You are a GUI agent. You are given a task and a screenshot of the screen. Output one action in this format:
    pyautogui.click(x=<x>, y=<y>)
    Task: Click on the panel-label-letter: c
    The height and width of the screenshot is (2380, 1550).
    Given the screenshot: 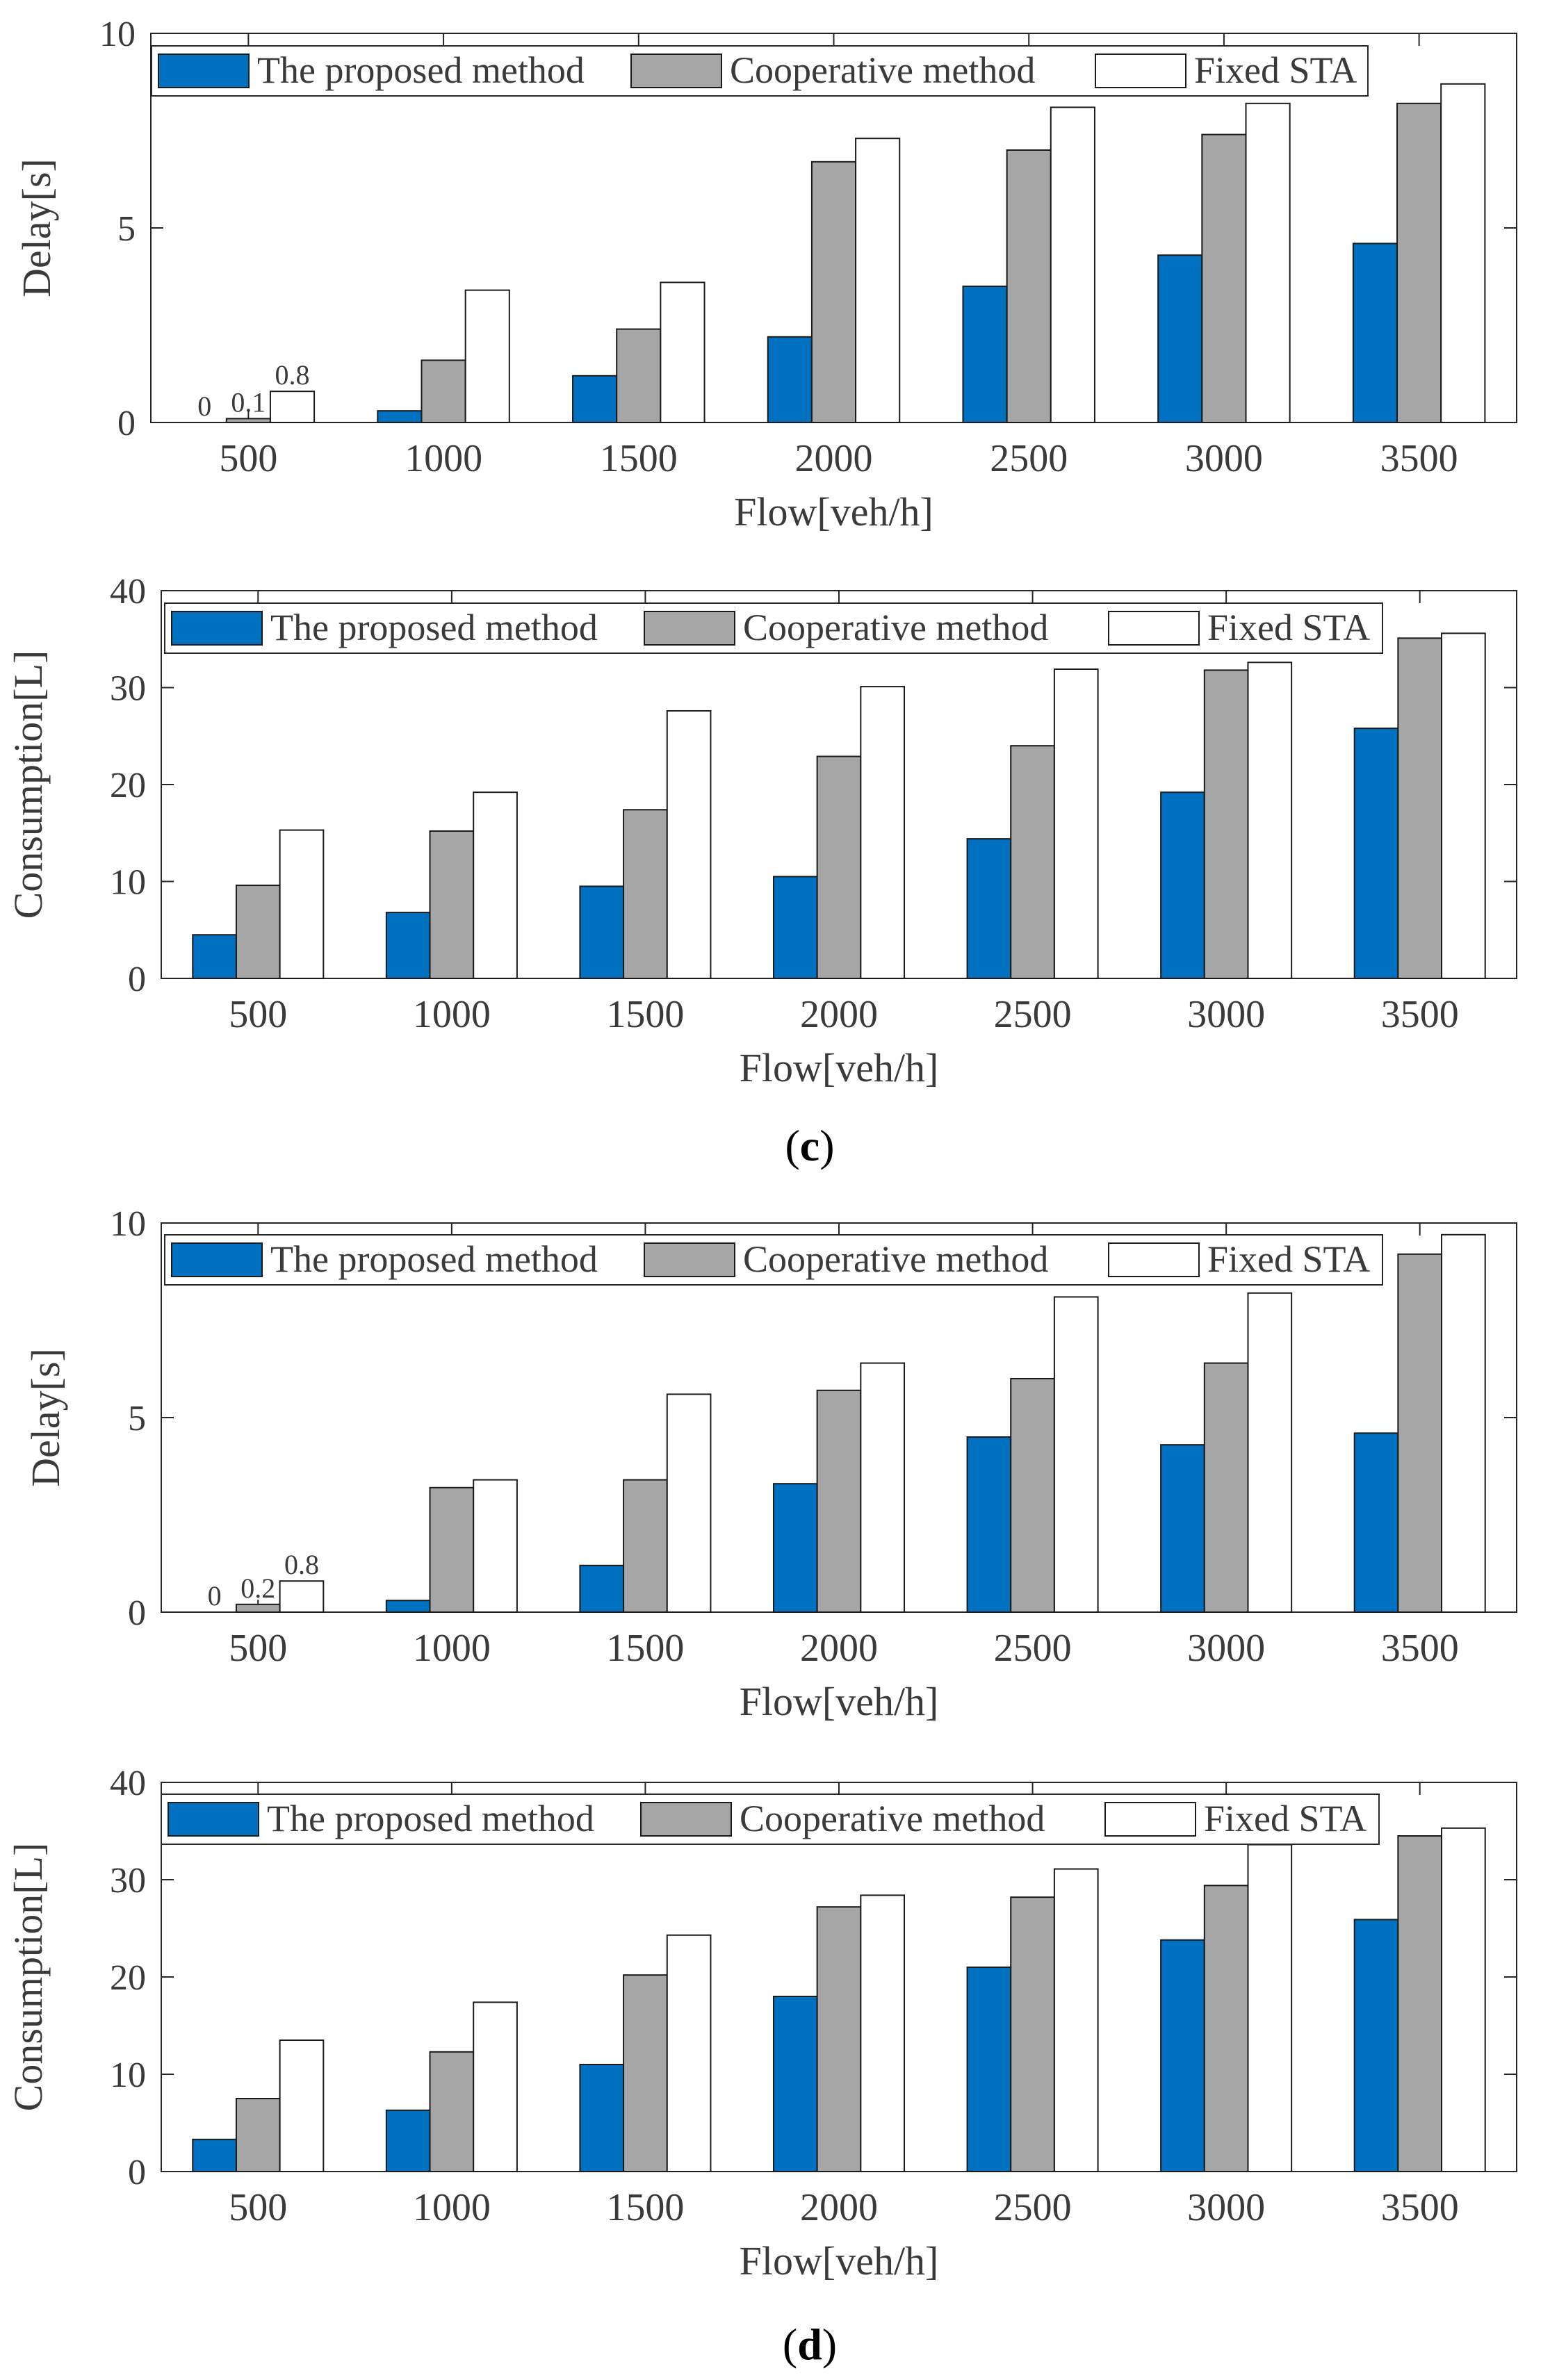 What is the action you would take?
    pyautogui.click(x=810, y=1145)
    